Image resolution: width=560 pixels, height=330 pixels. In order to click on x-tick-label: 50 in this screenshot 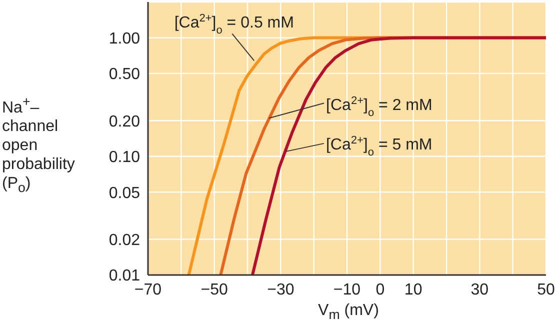, I will do `click(546, 289)`.